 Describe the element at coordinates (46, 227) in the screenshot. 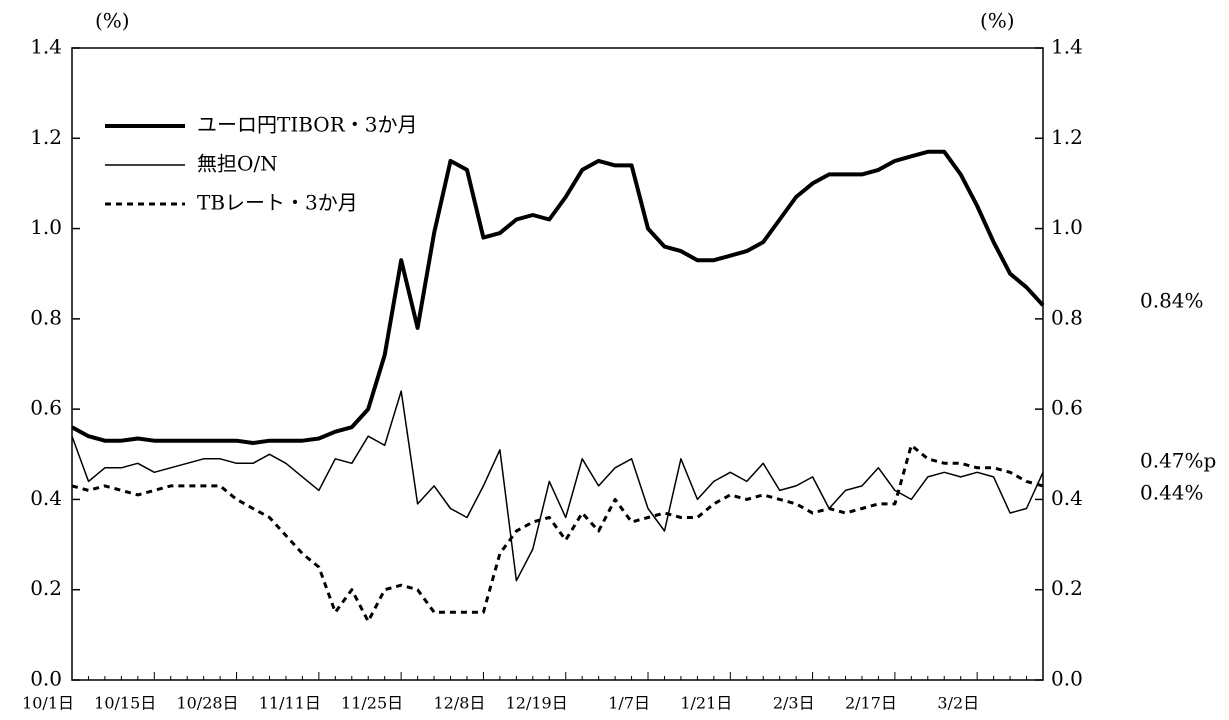

I see `y-tick-label: 1.0` at that location.